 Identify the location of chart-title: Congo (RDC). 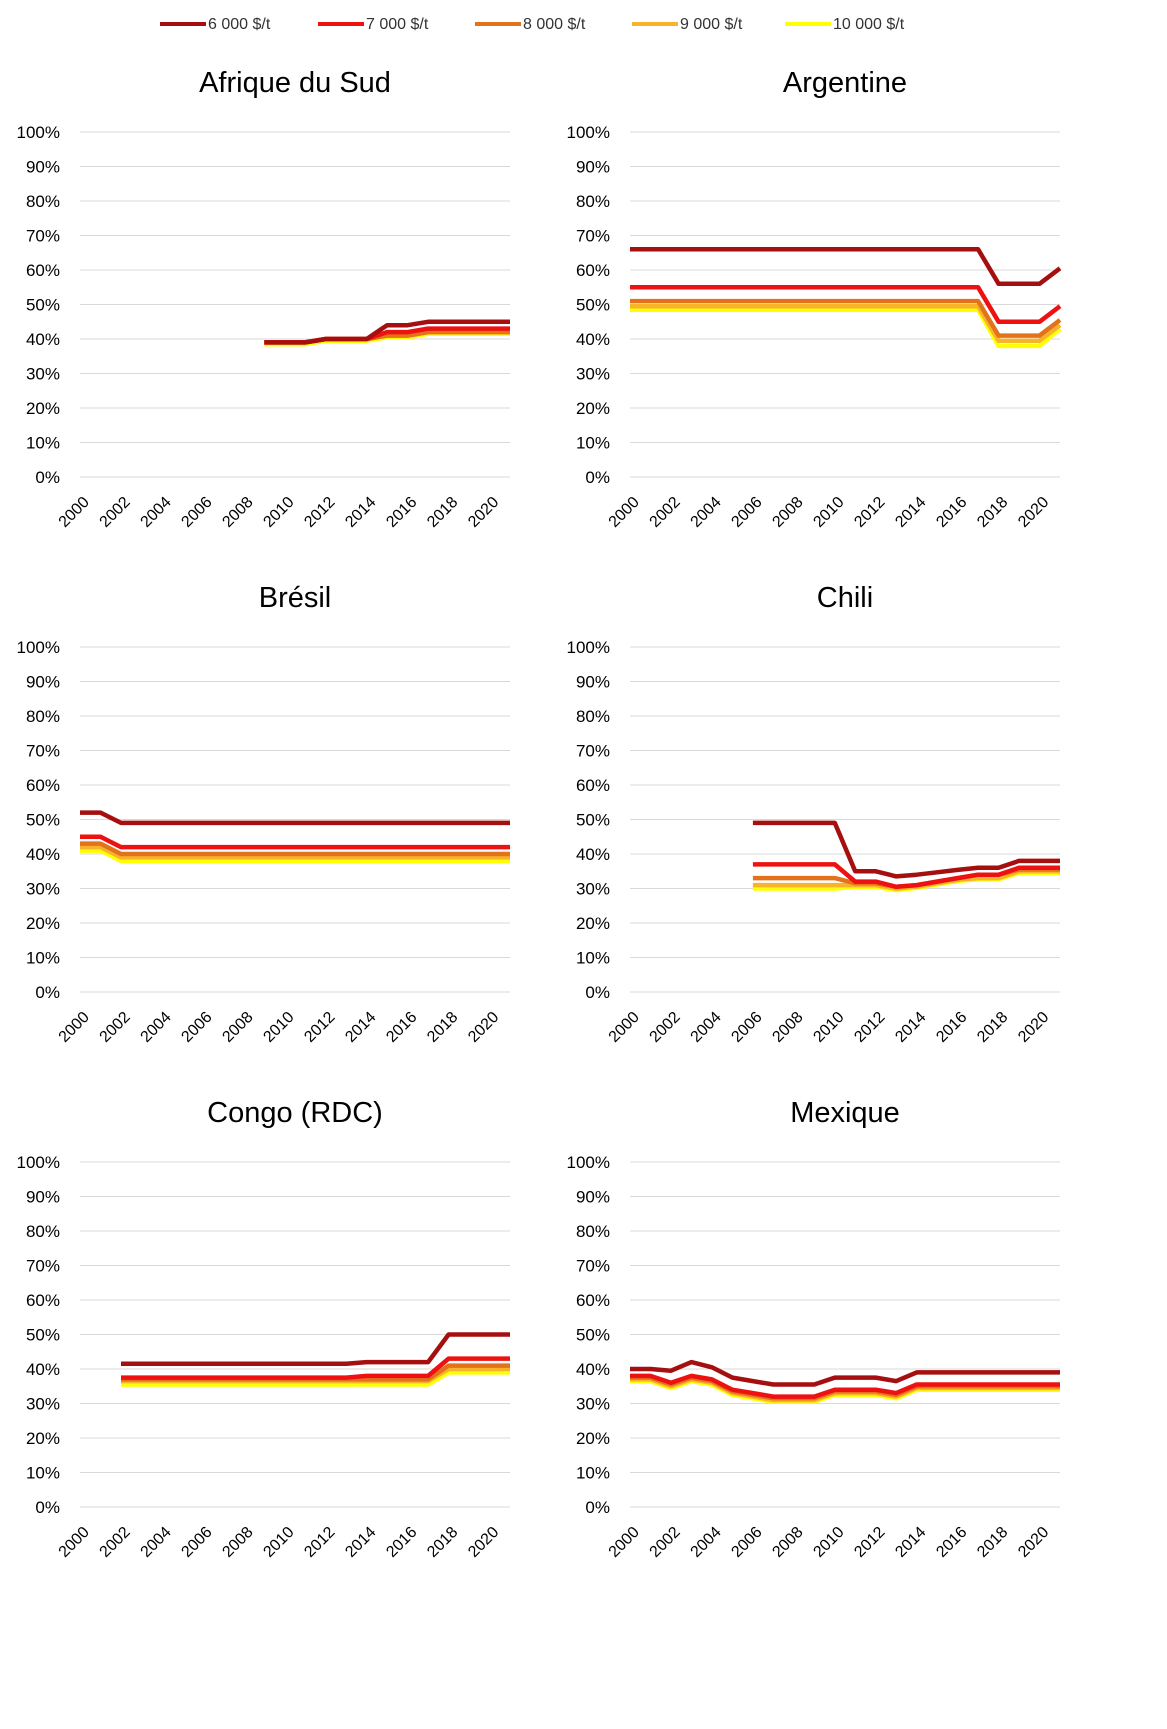
(295, 1113).